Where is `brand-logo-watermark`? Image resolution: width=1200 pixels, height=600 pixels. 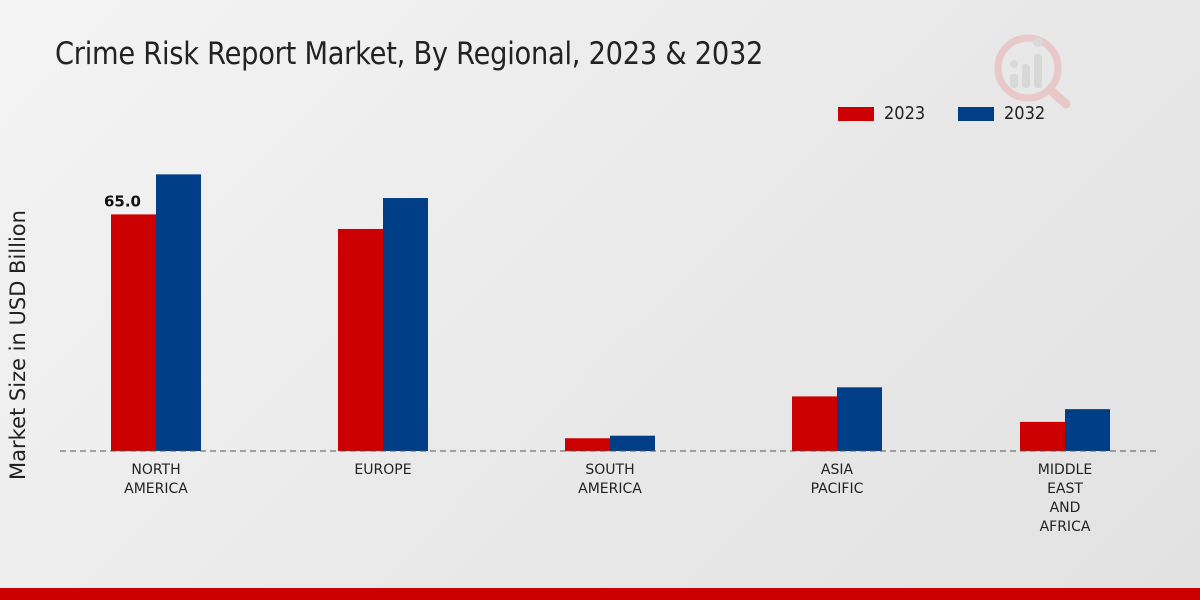
brand-logo-watermark is located at coordinates (1032, 71).